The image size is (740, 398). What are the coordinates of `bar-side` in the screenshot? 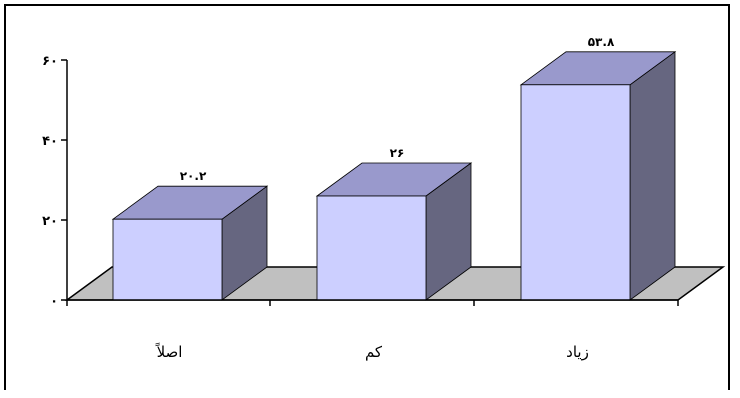 It's located at (652, 176).